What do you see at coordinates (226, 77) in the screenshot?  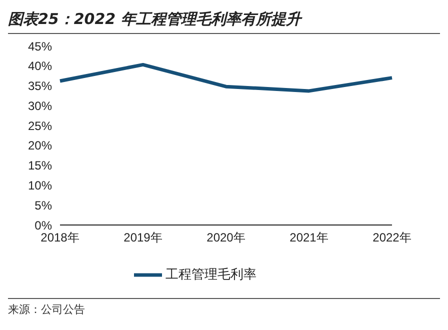 I see `line-series` at bounding box center [226, 77].